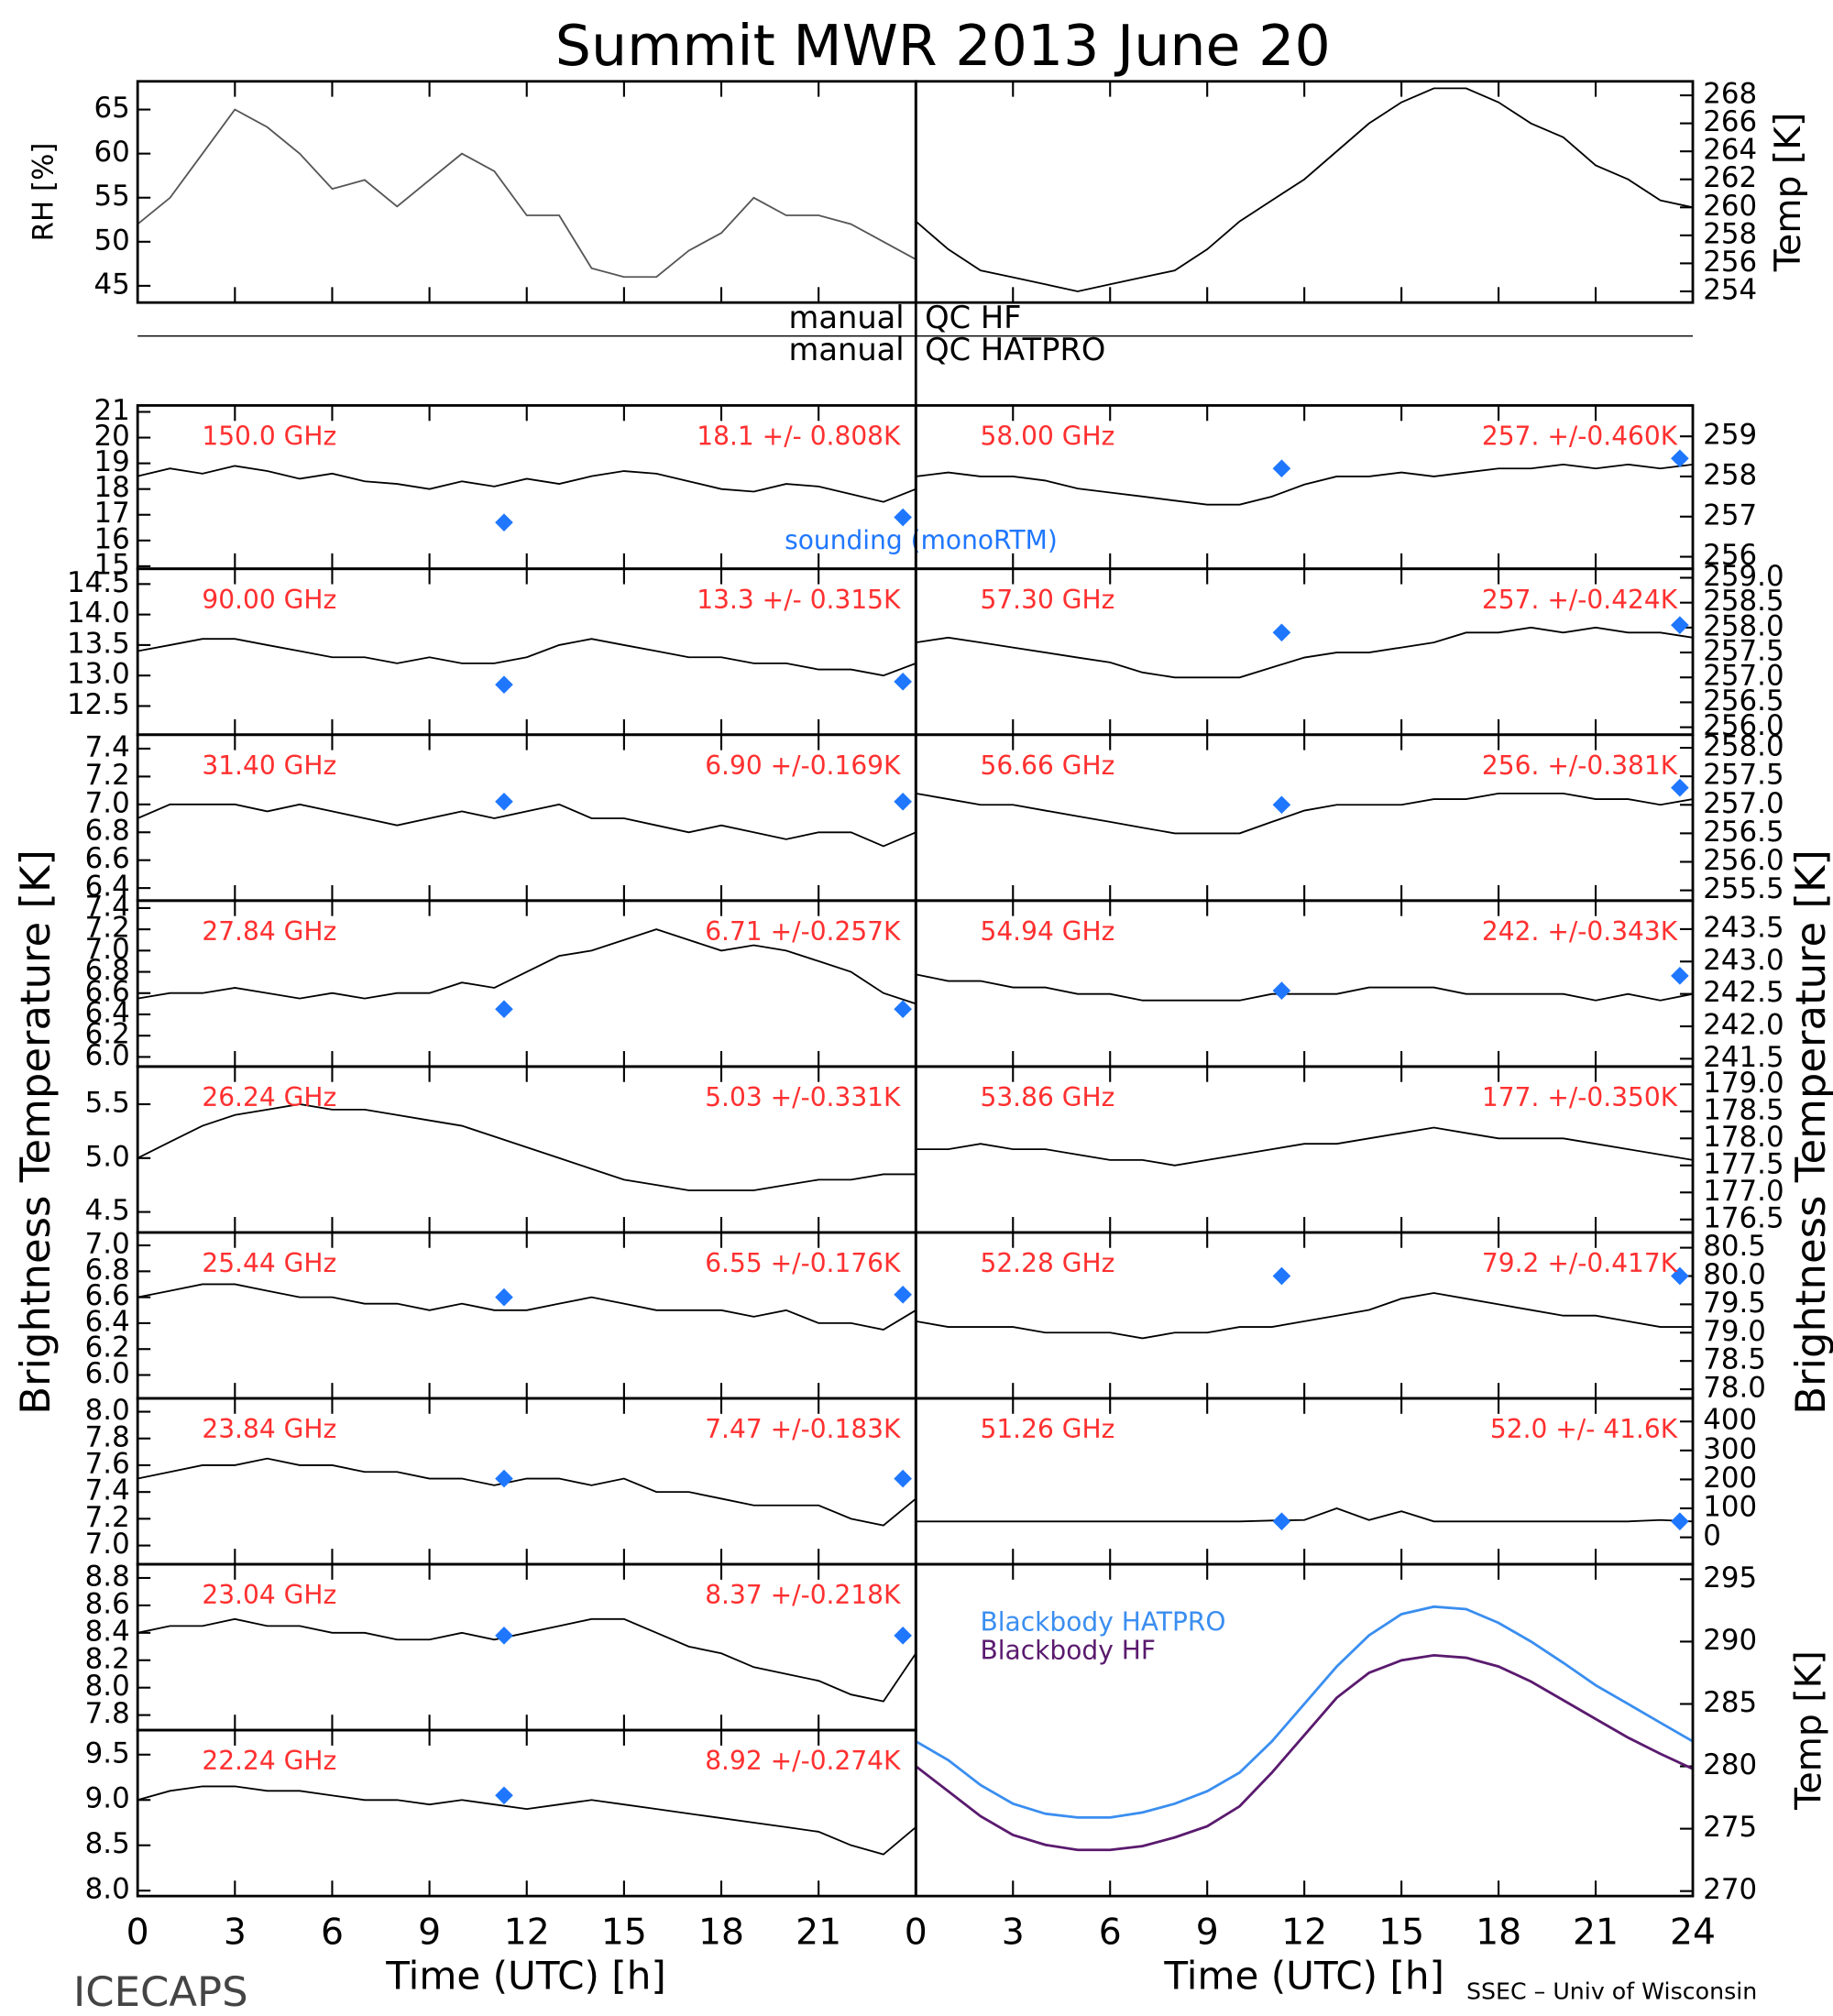 This screenshot has height=2016, width=1833. I want to click on y-tick-label: 4.5, so click(107, 1210).